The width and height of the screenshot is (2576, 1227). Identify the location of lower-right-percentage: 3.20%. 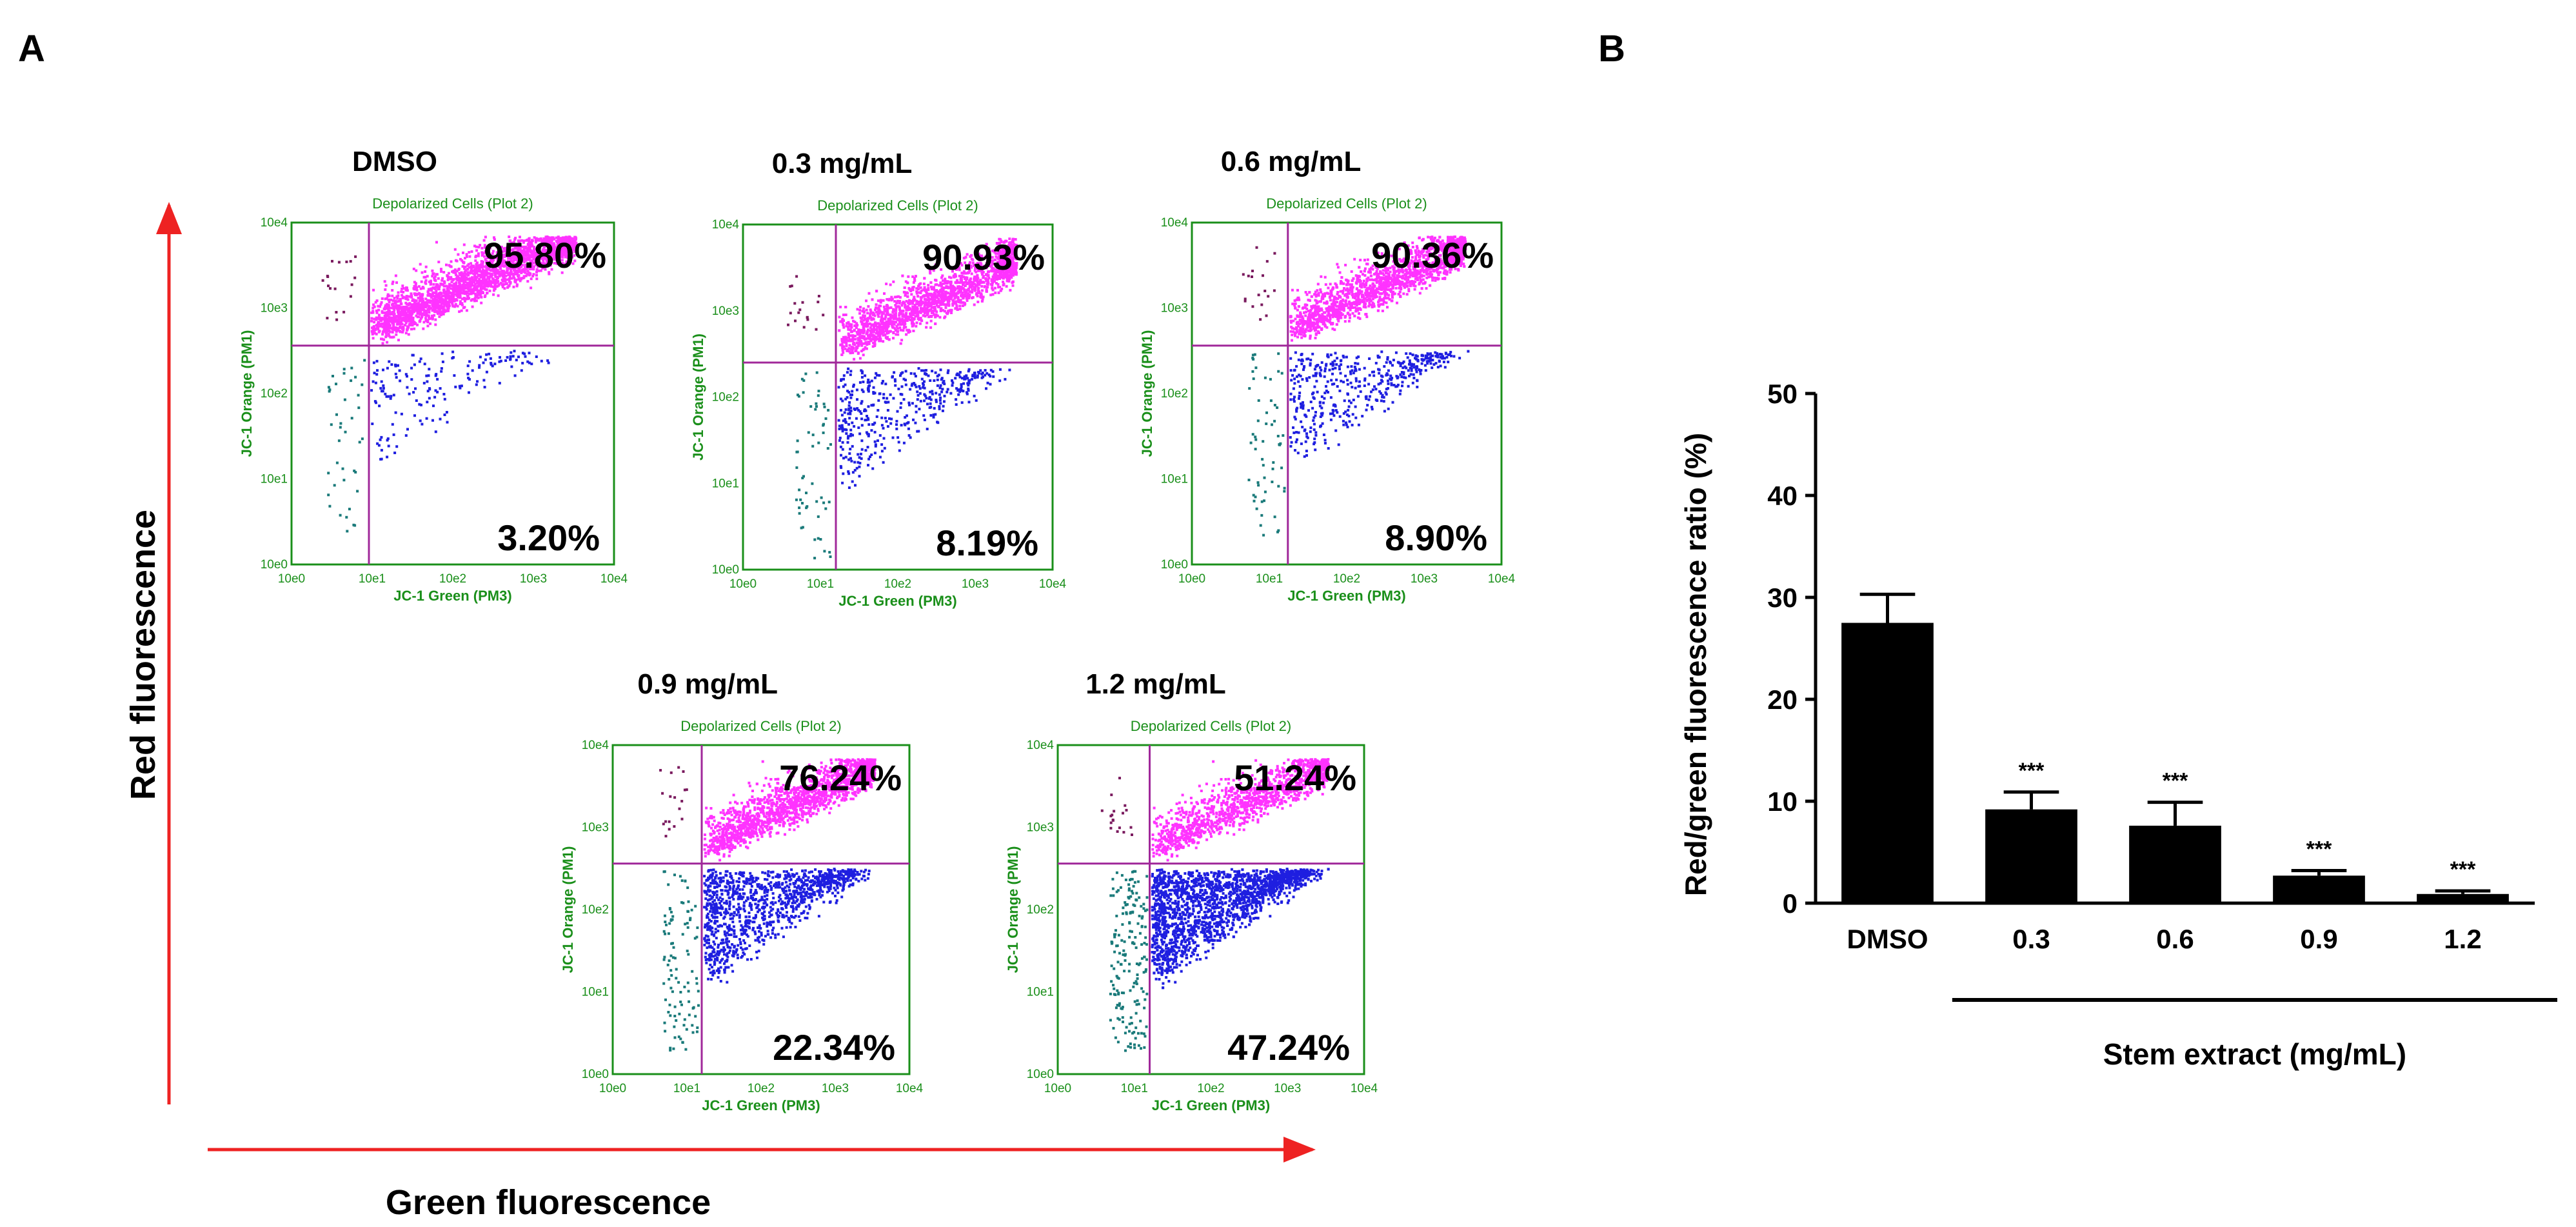
(548, 537).